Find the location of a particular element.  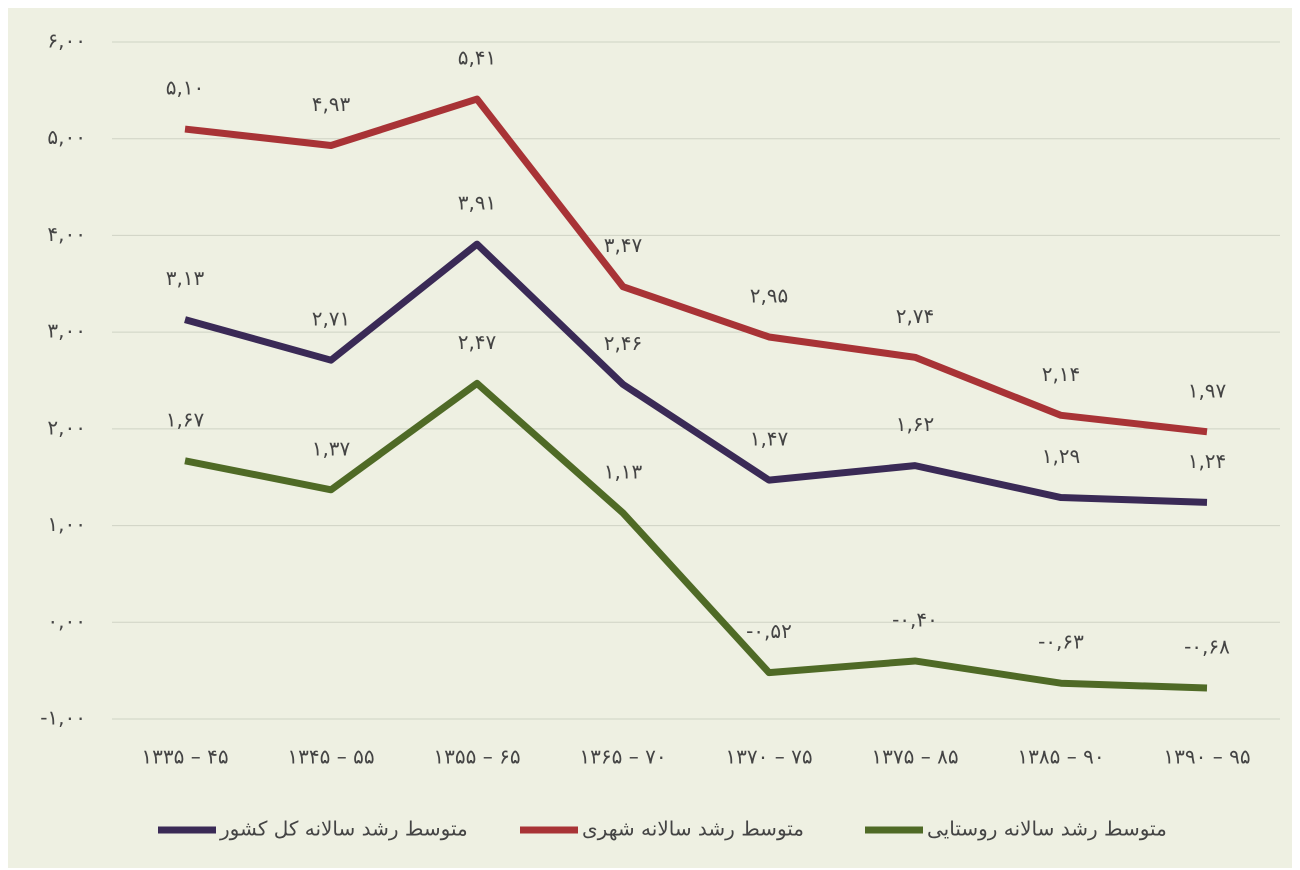

data-label: ۱,۱۳ is located at coordinates (623, 471).